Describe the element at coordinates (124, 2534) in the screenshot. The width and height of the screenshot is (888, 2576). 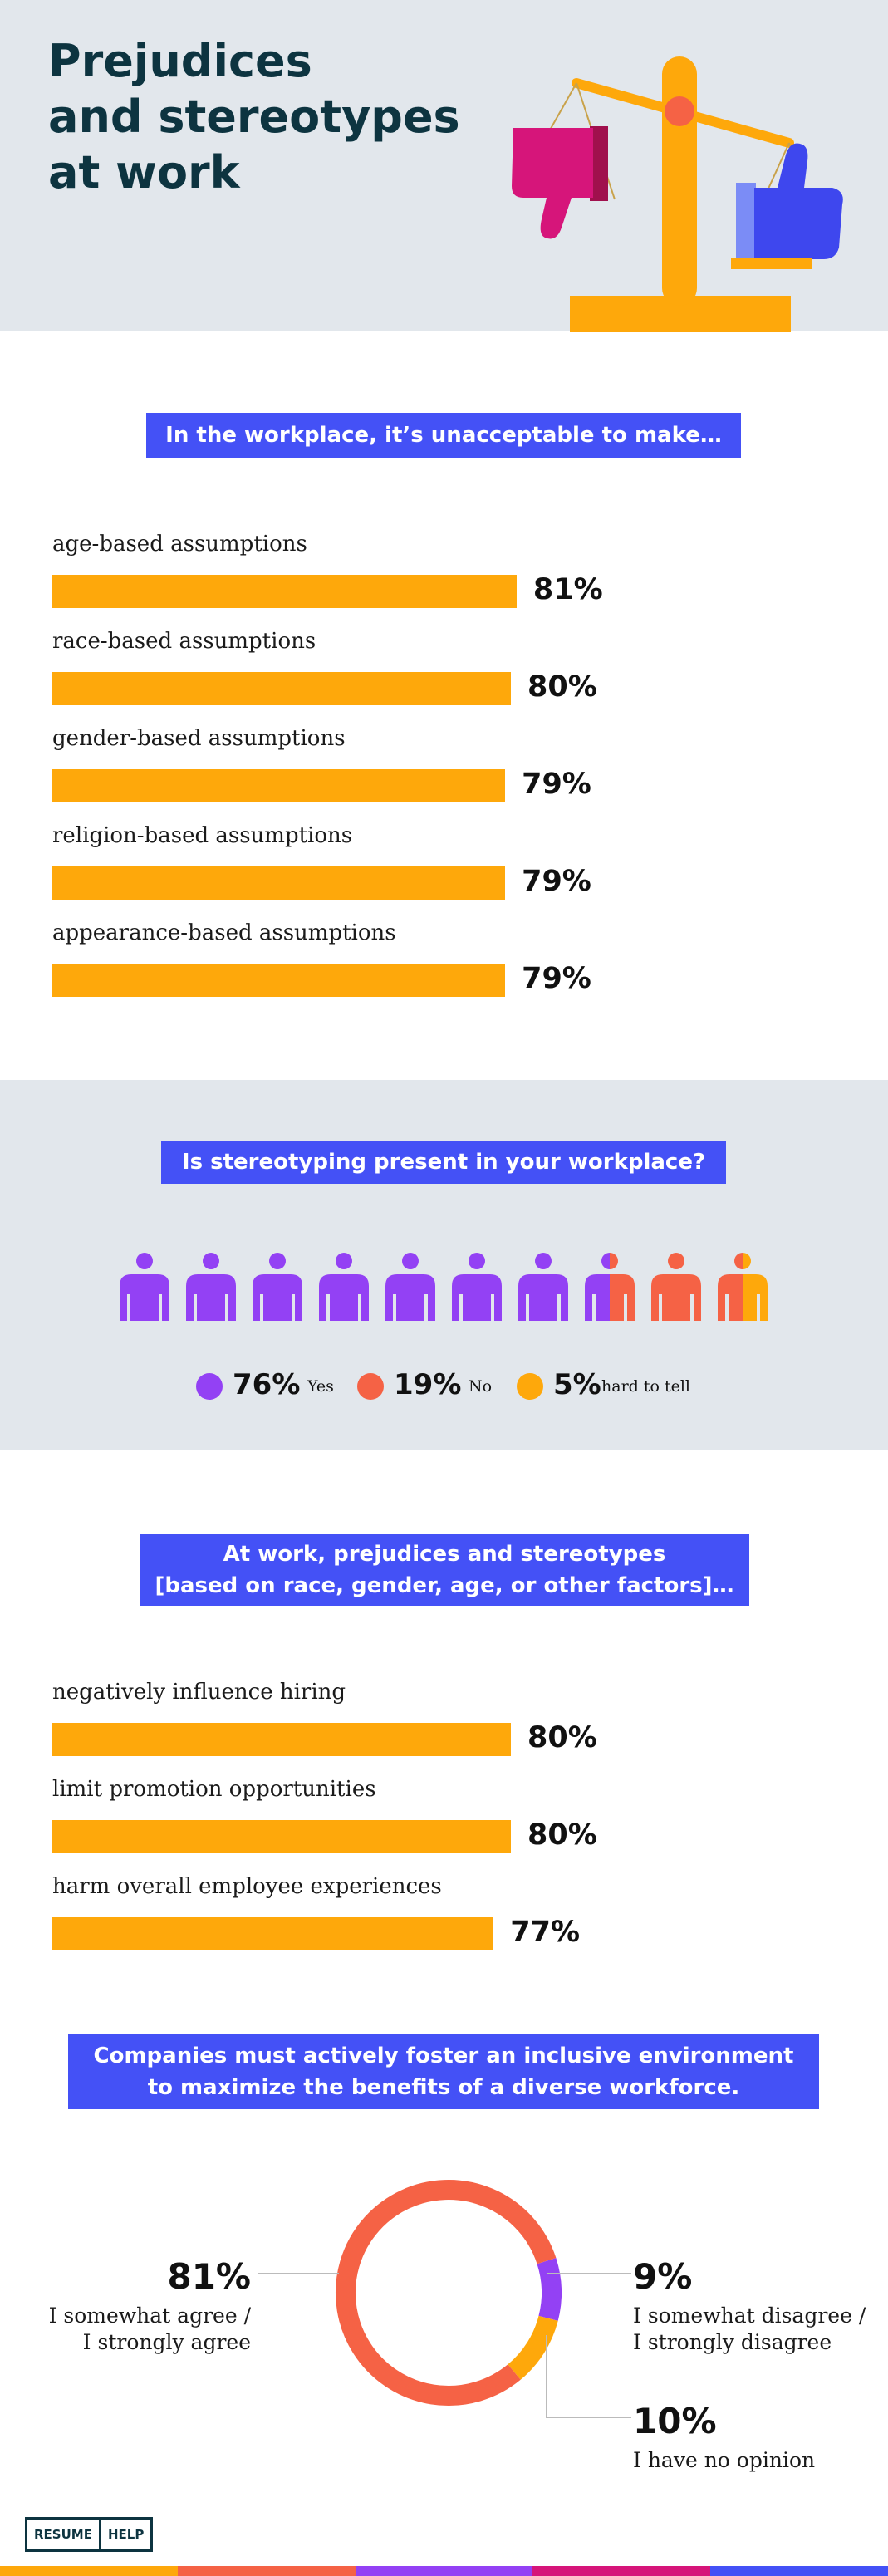
I see `logo-text-right: HELP` at that location.